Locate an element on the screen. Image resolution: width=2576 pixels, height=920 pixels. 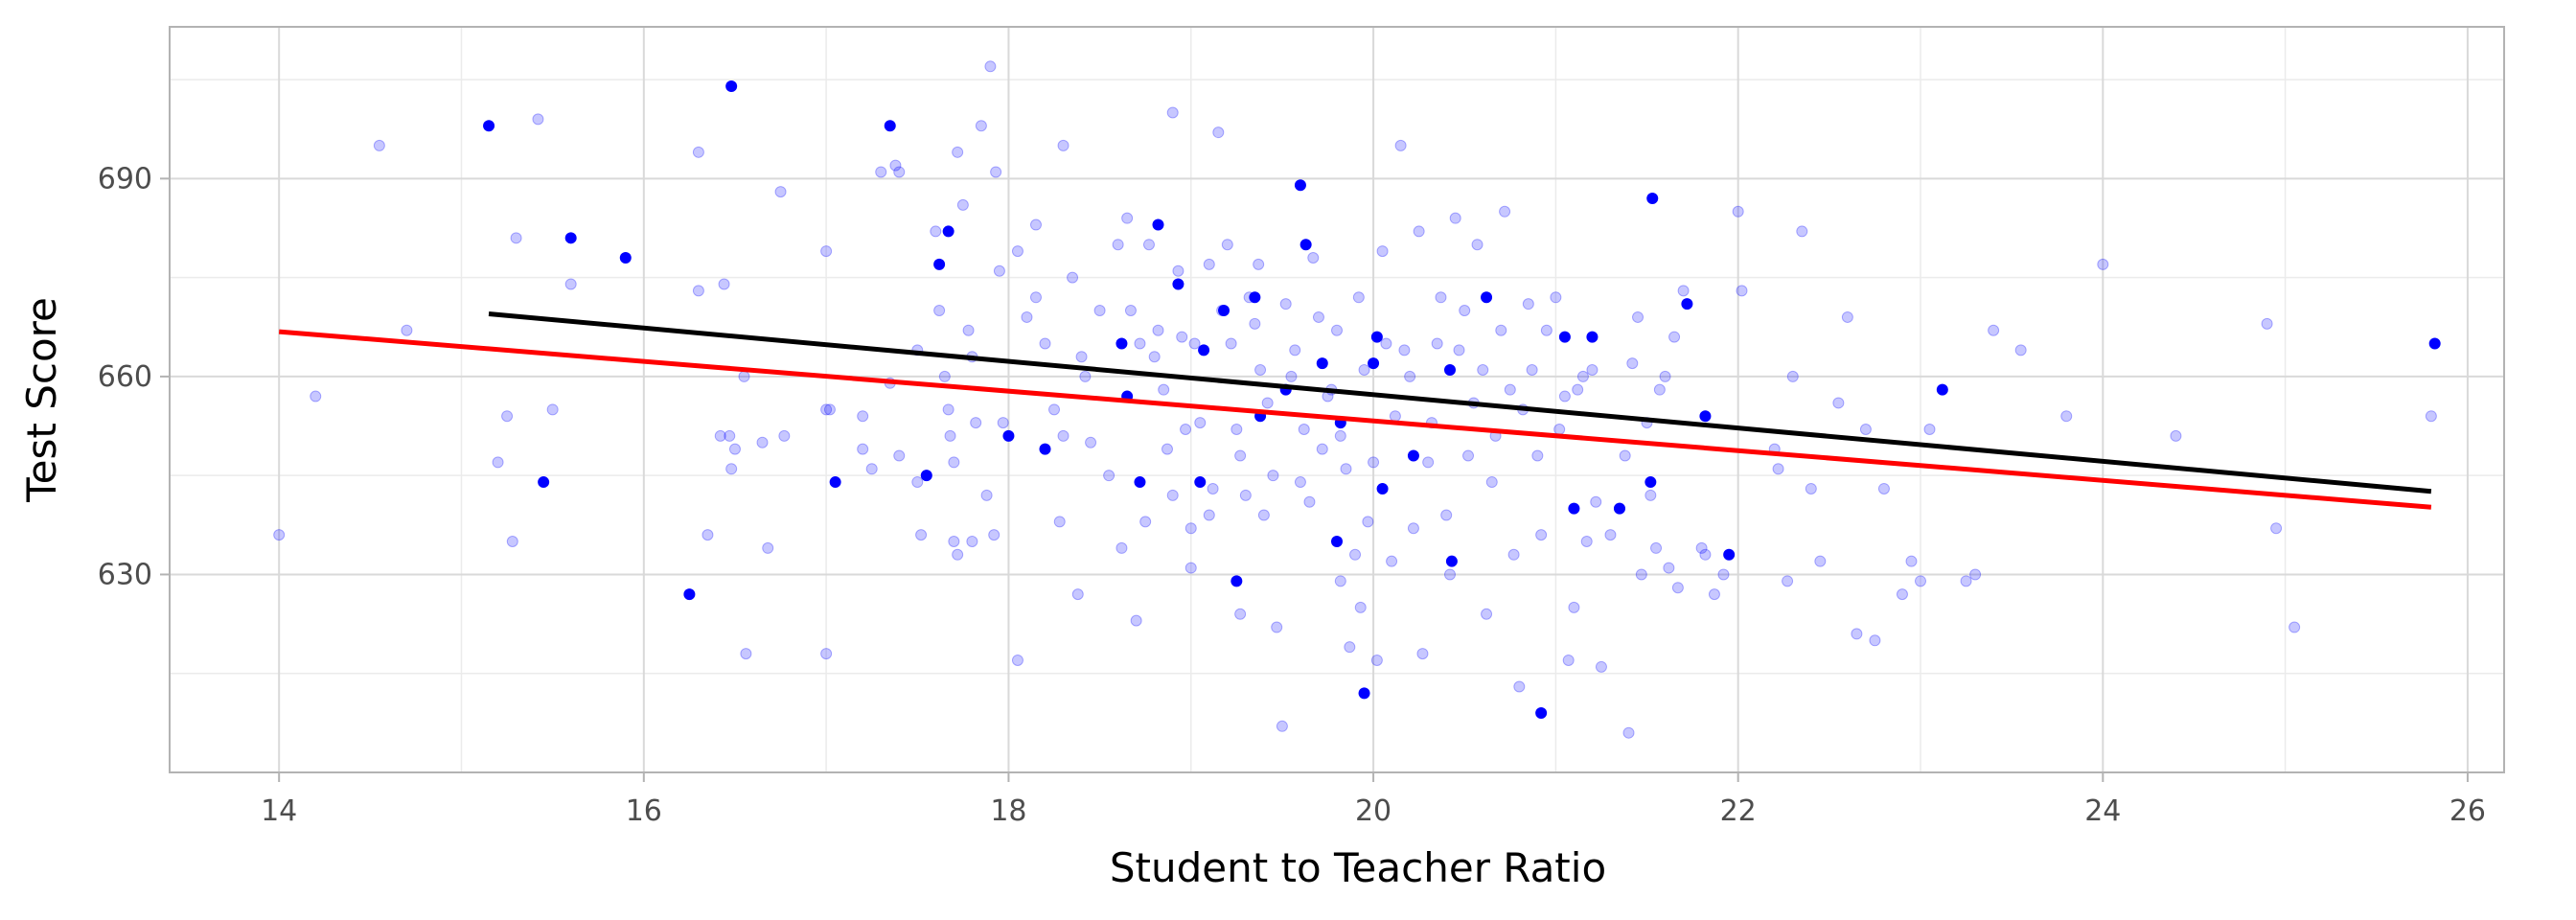
x-tick-label: 22 is located at coordinates (1738, 811).